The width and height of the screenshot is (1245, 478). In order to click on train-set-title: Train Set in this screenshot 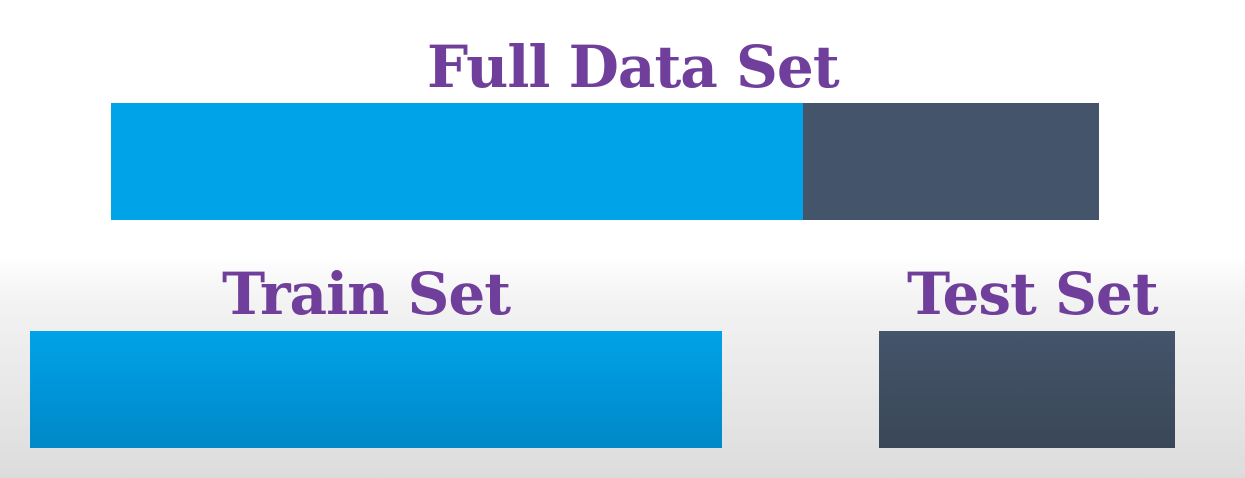, I will do `click(366, 294)`.